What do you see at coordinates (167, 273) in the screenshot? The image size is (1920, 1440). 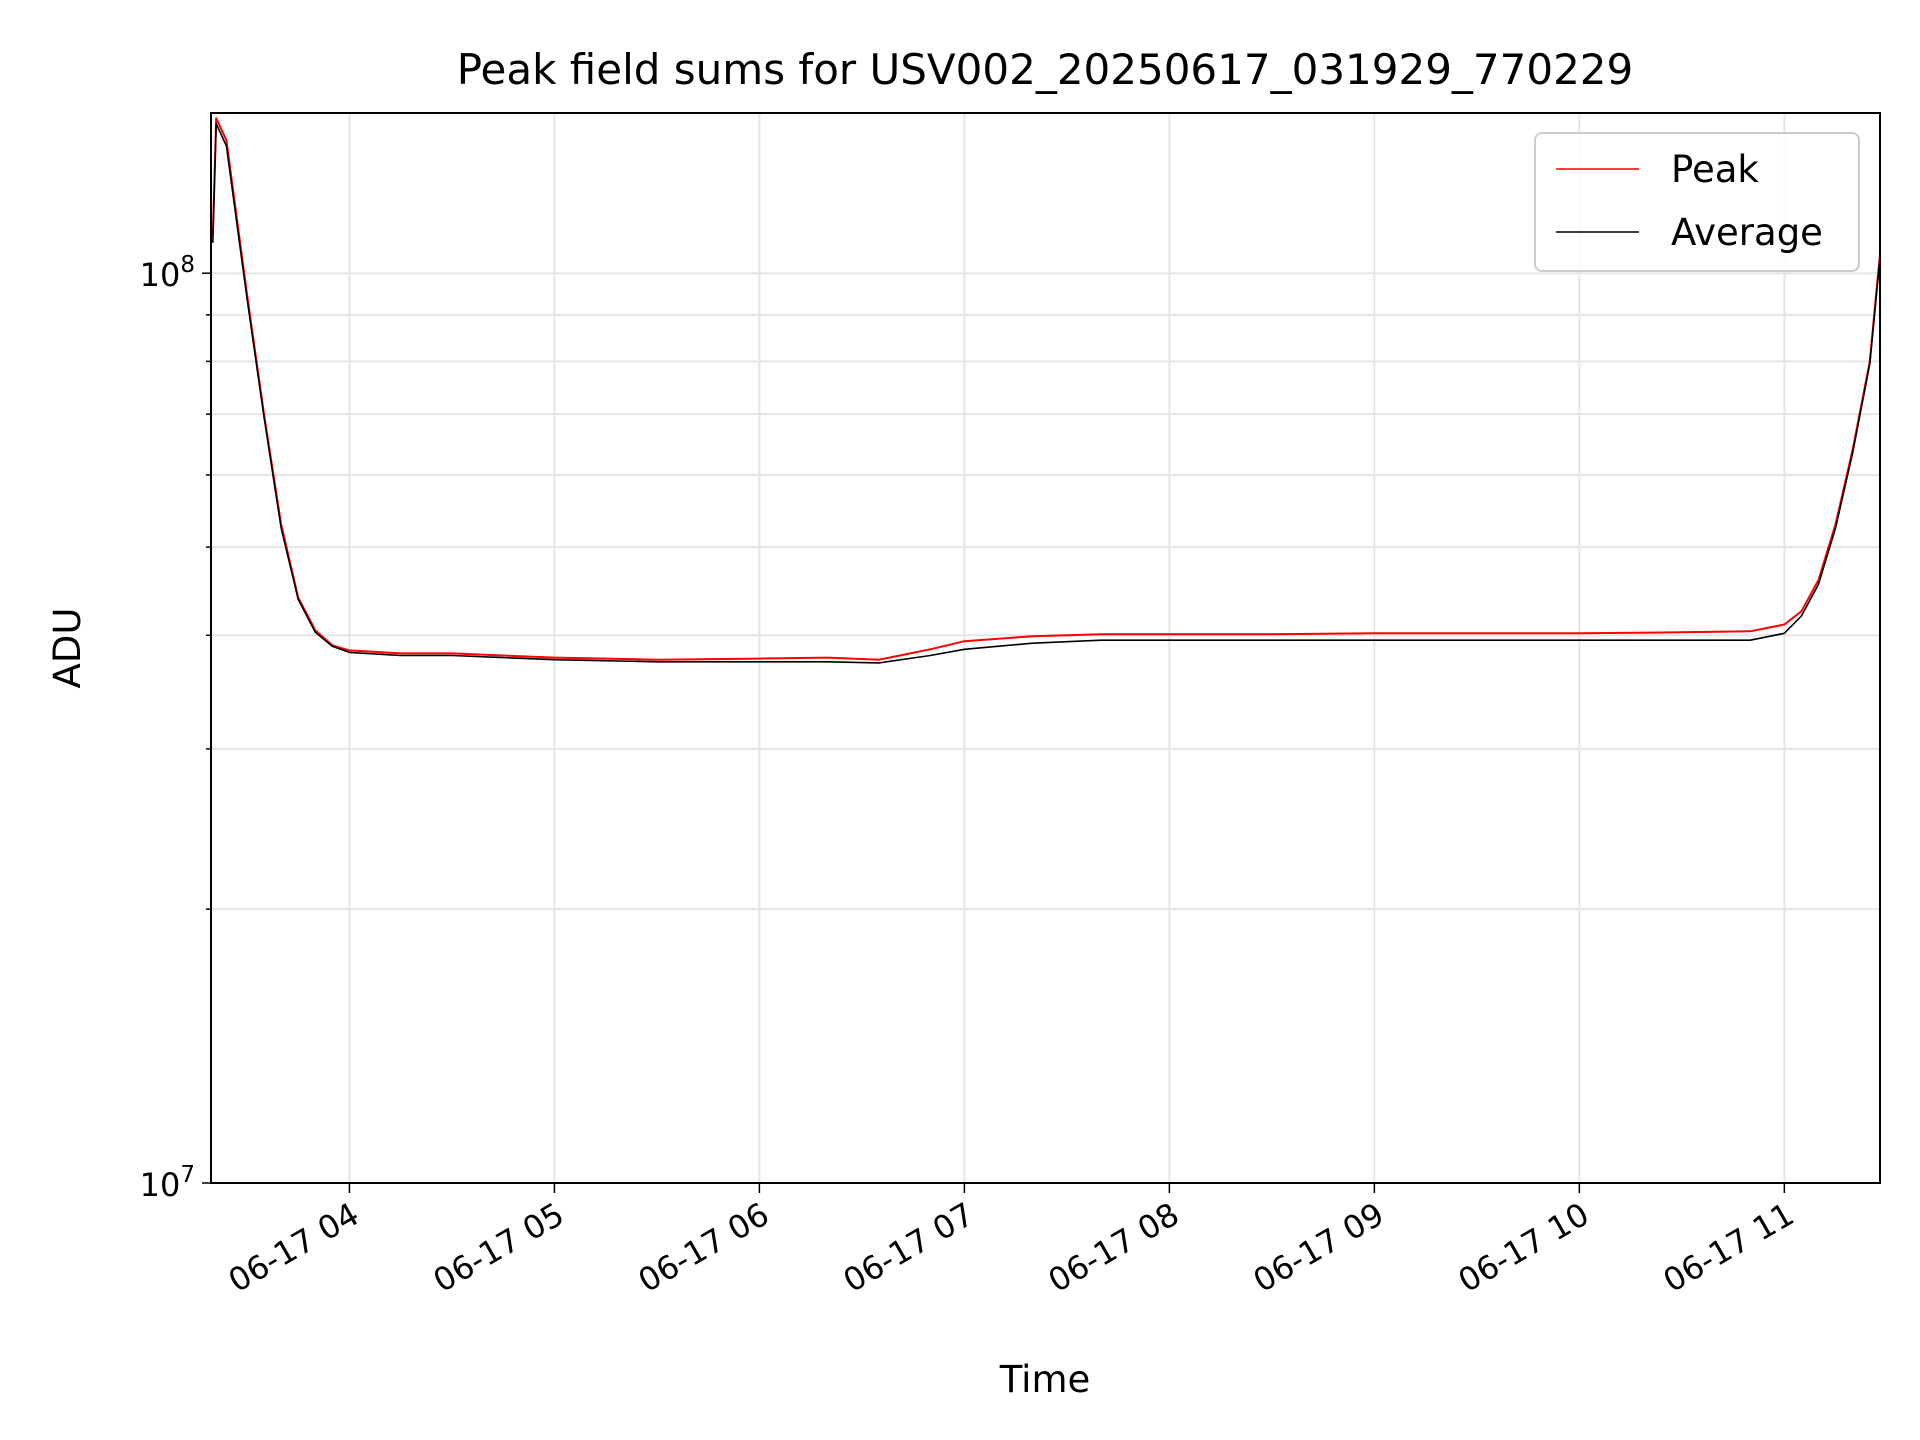 I see `y-tick-label: 10⁸` at bounding box center [167, 273].